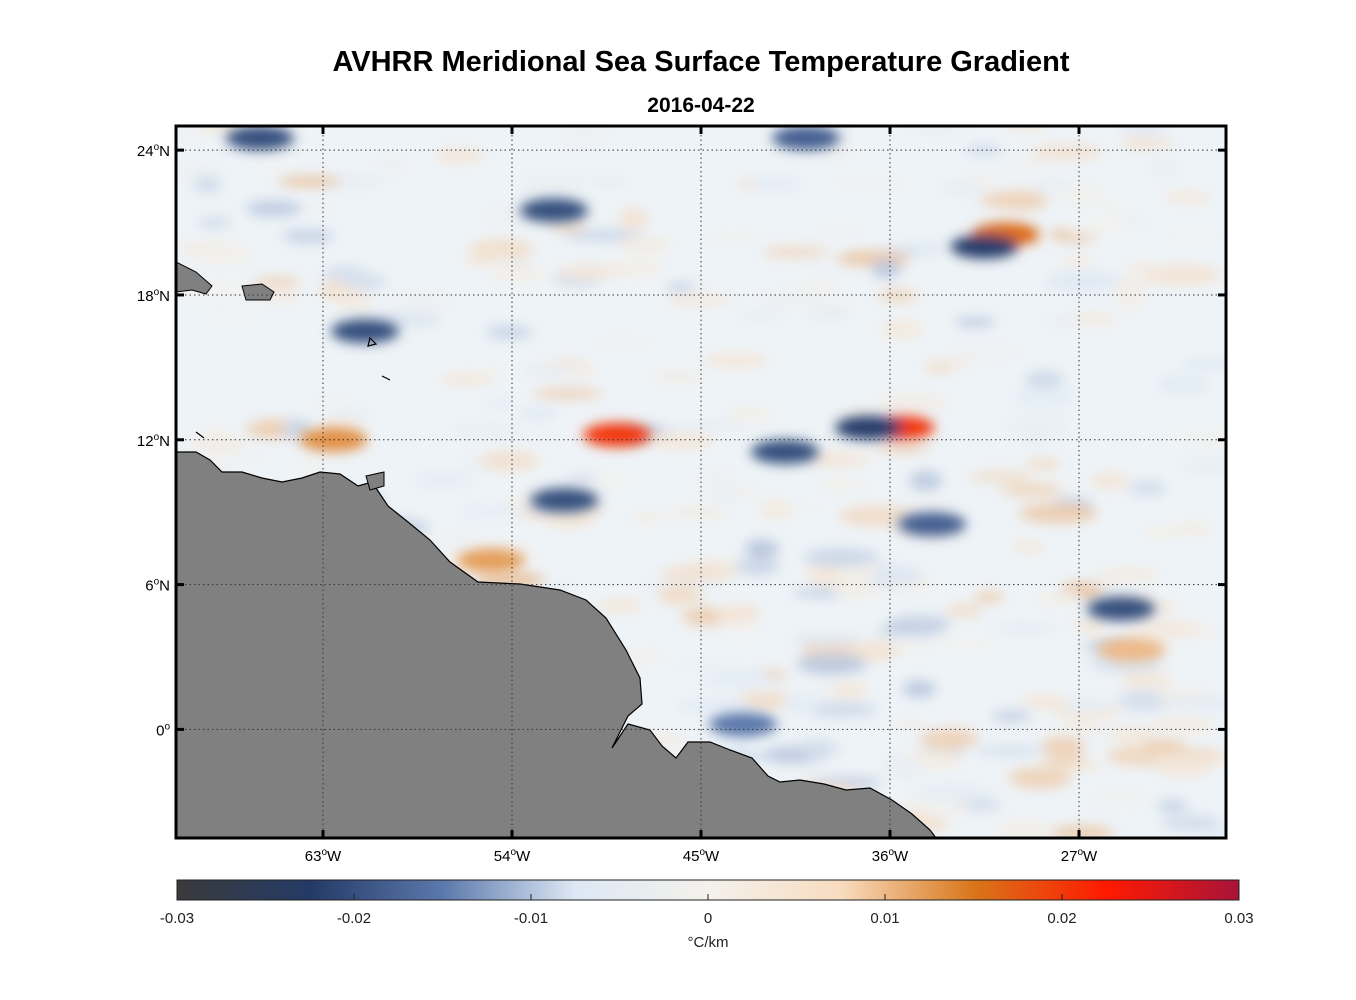 This screenshot has height=1000, width=1356. Describe the element at coordinates (153, 296) in the screenshot. I see `lat-tick-label: 18oN` at that location.